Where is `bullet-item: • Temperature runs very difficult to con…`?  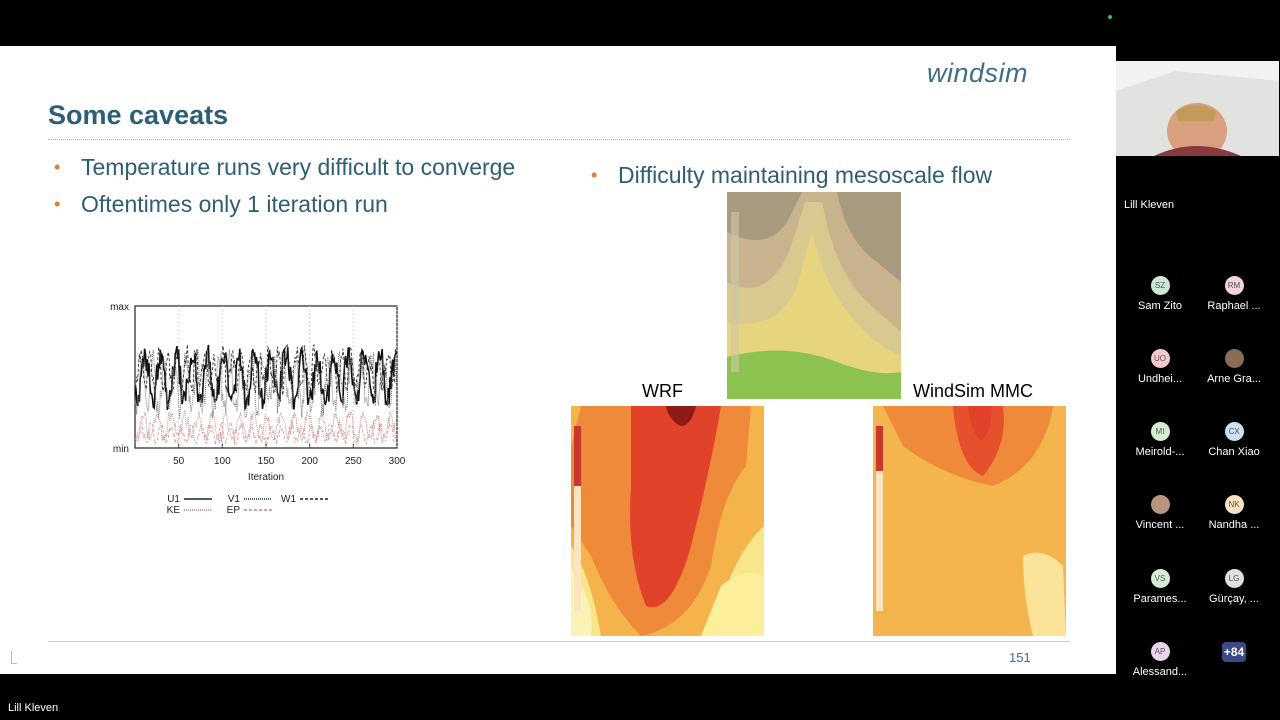 bullet-item: • Temperature runs very difficult to con… is located at coordinates (285, 167).